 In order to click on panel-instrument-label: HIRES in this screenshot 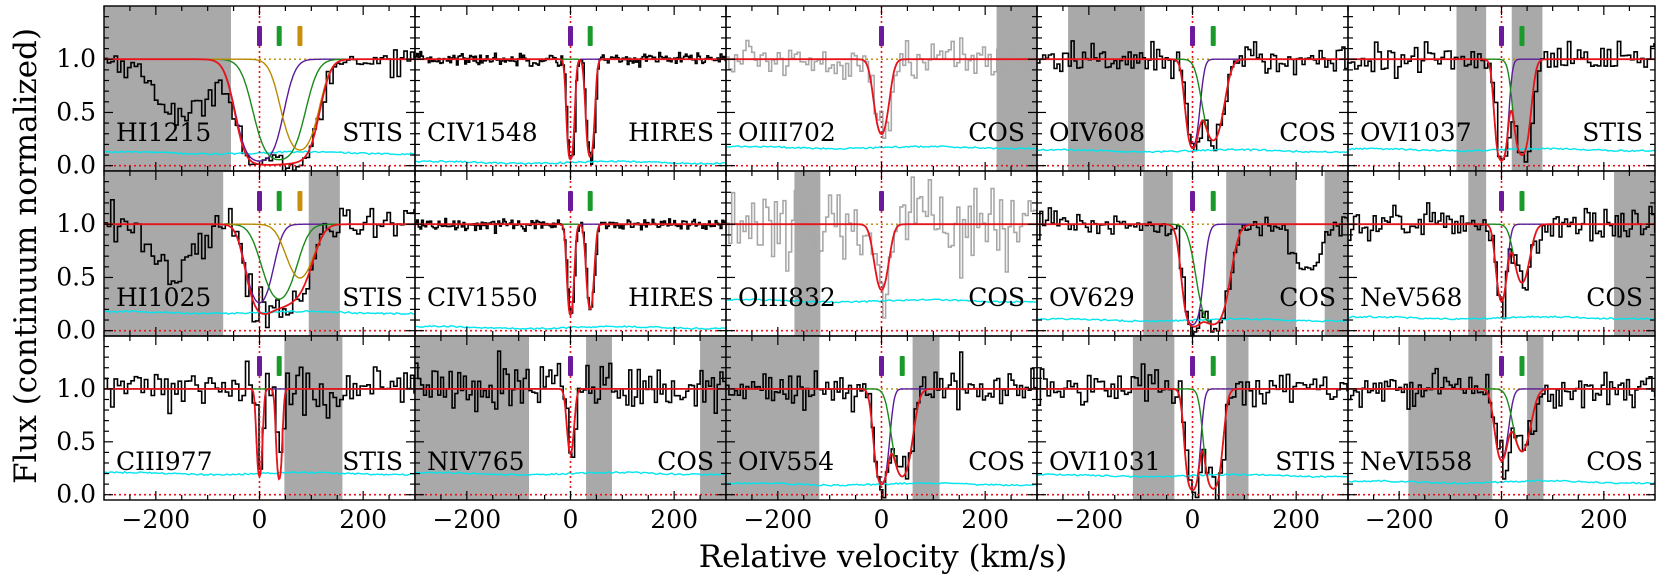, I will do `click(671, 132)`.